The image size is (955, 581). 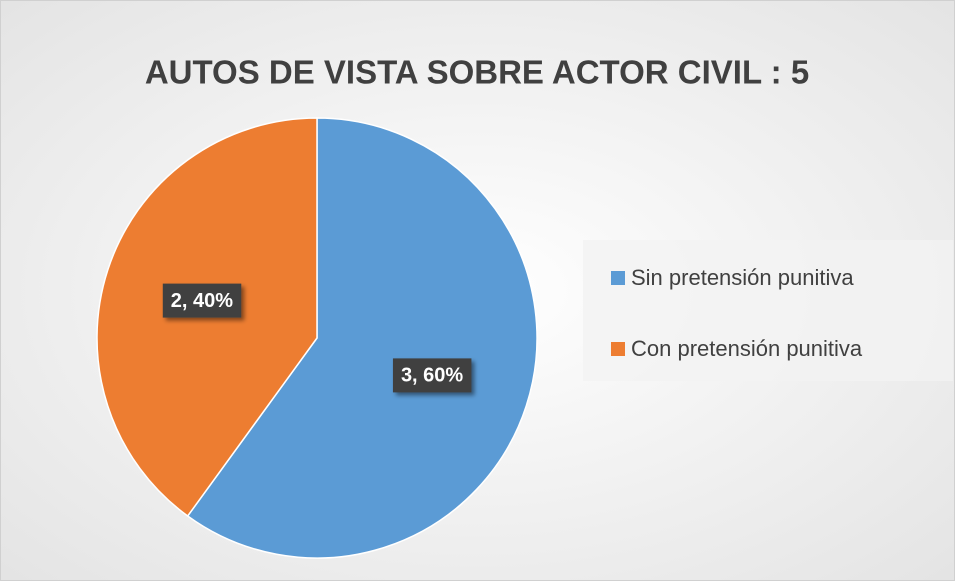 I want to click on data-label: 2, 40%, so click(x=202, y=301).